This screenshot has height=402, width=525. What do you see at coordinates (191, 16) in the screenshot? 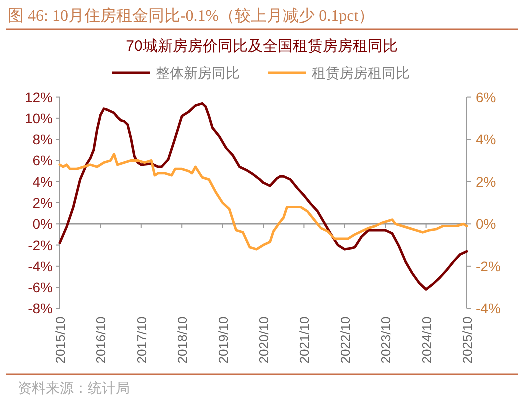
I see `title: 图 46: 10月住房租金同比-0.1%（较上月减少 0.1pct）` at bounding box center [191, 16].